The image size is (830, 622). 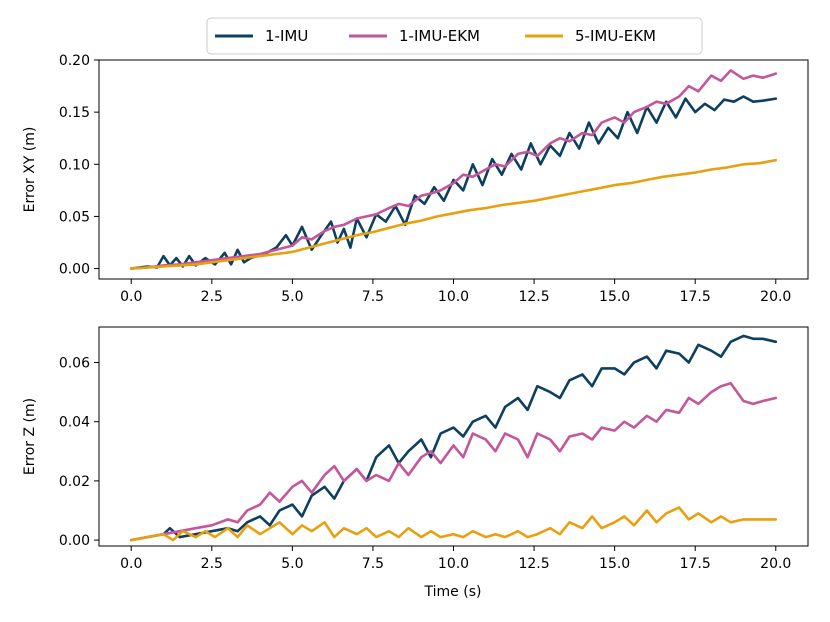 What do you see at coordinates (74, 61) in the screenshot?
I see `y-tick-label: 0.20` at bounding box center [74, 61].